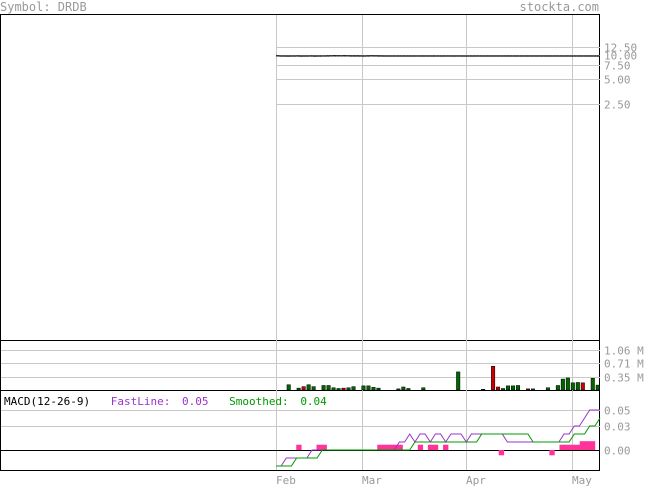  I want to click on price-tick-label: 10.00, so click(620, 56).